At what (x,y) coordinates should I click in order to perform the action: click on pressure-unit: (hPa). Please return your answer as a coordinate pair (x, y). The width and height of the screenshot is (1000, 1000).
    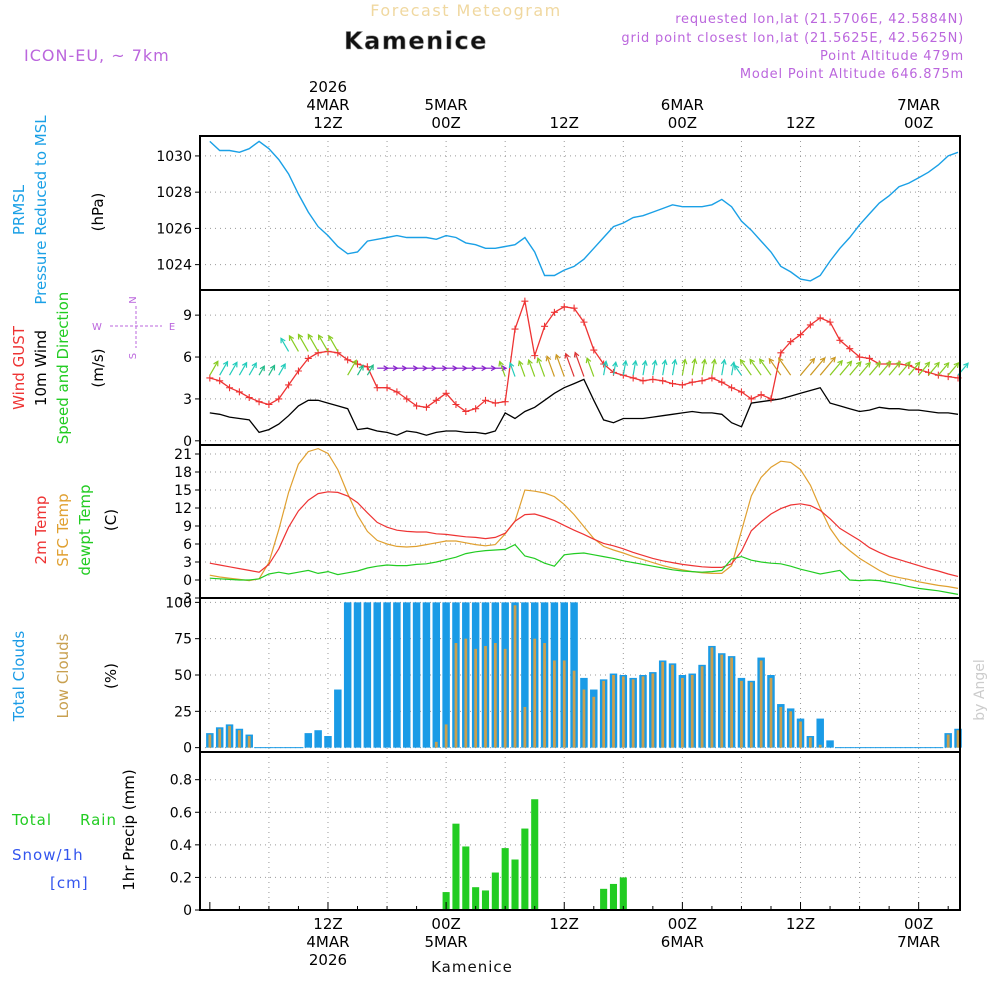
    Looking at the image, I should click on (98, 212).